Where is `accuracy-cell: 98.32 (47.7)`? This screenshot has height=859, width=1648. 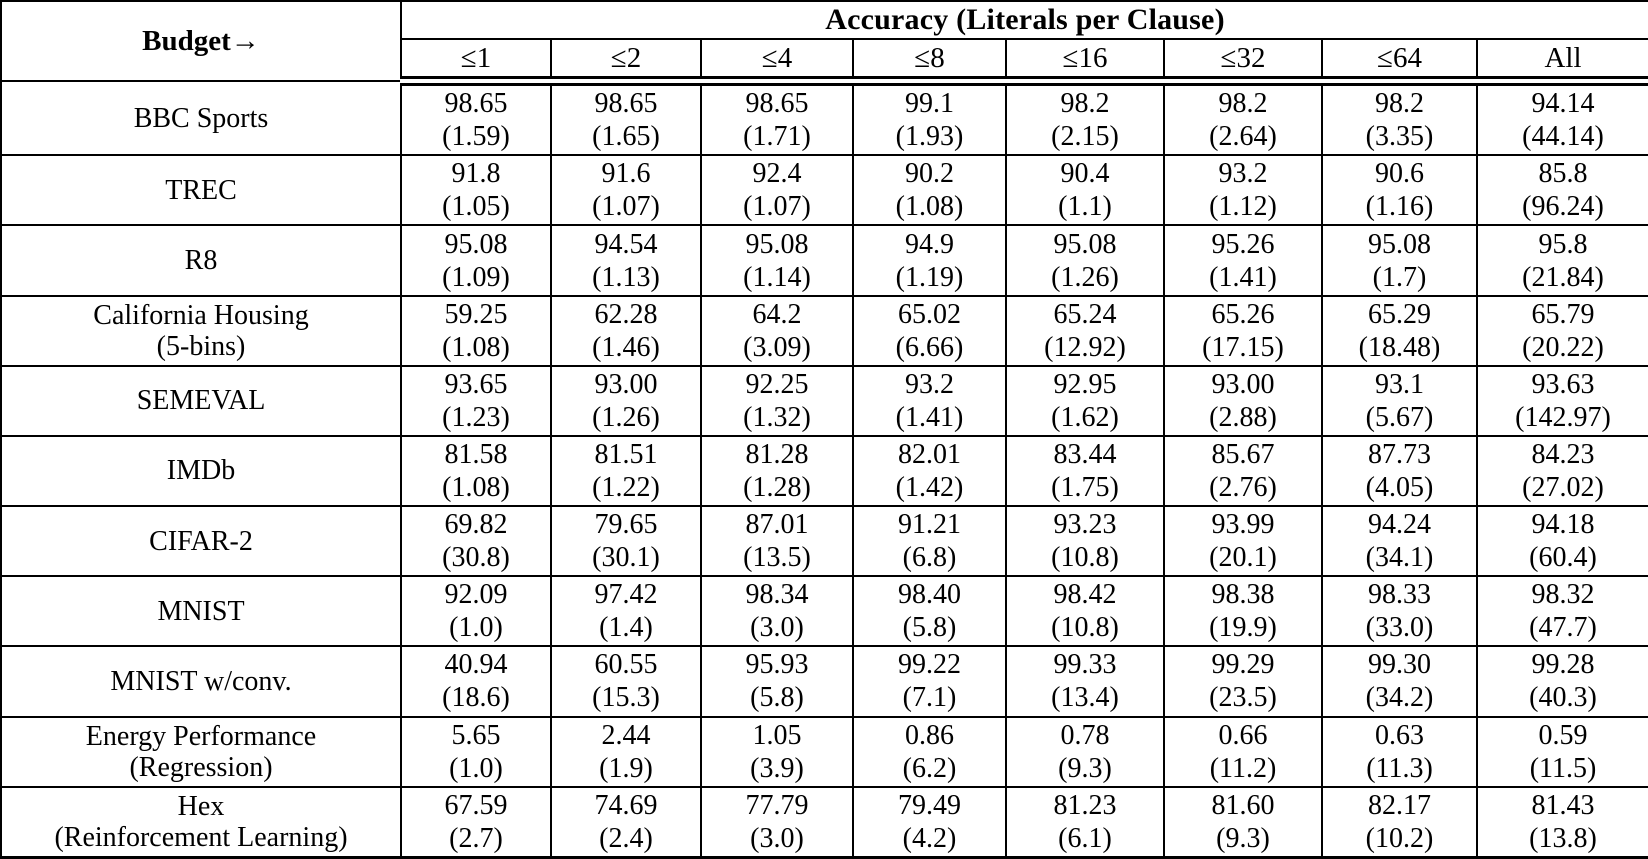
accuracy-cell: 98.32 (47.7) is located at coordinates (1561, 611).